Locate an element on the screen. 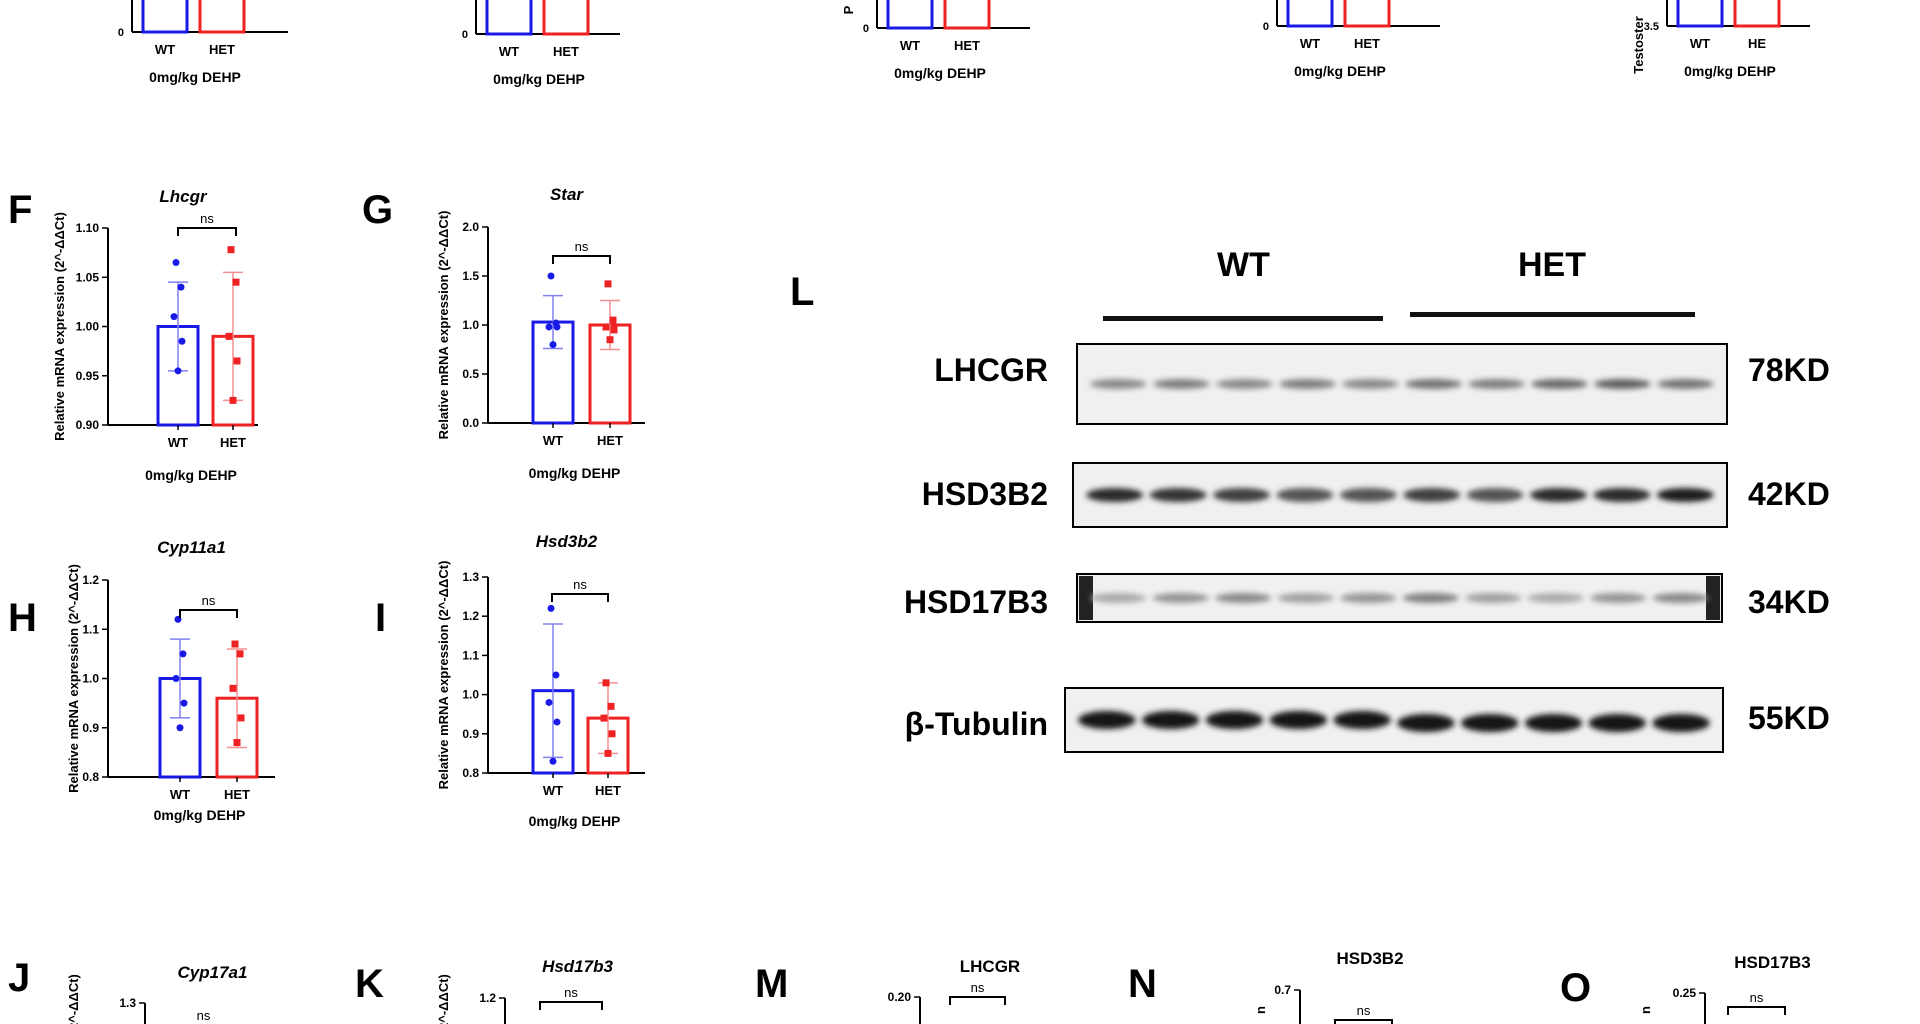 The image size is (1920, 1024). top-xlabel-3: 0mg/kg DEHP is located at coordinates (1340, 71).